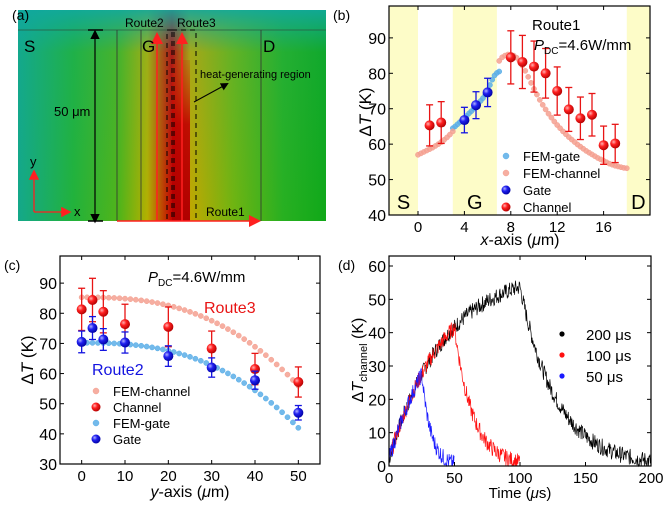  What do you see at coordinates (144, 23) in the screenshot?
I see `route2-label: Route2` at bounding box center [144, 23].